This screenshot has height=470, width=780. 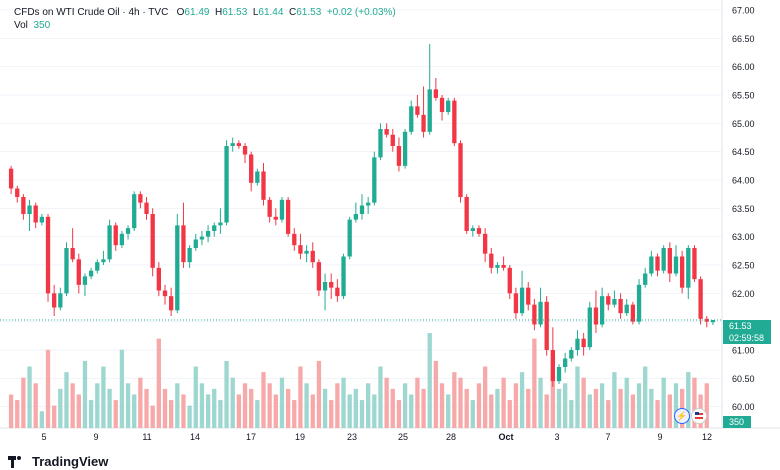 What do you see at coordinates (21, 25) in the screenshot?
I see `volume-label: Vol` at bounding box center [21, 25].